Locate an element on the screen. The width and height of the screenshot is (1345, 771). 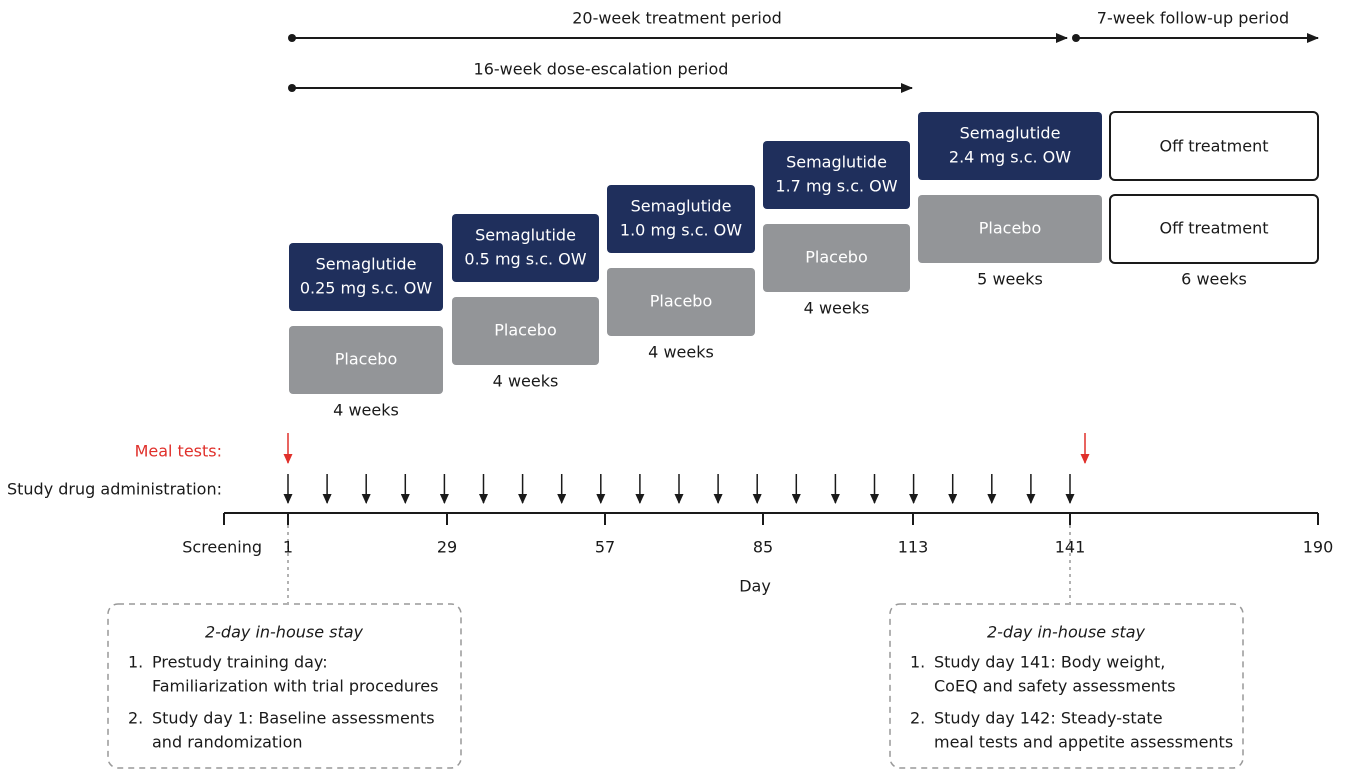
dose-label: 0.25 mg s.c. OW is located at coordinates (366, 288).